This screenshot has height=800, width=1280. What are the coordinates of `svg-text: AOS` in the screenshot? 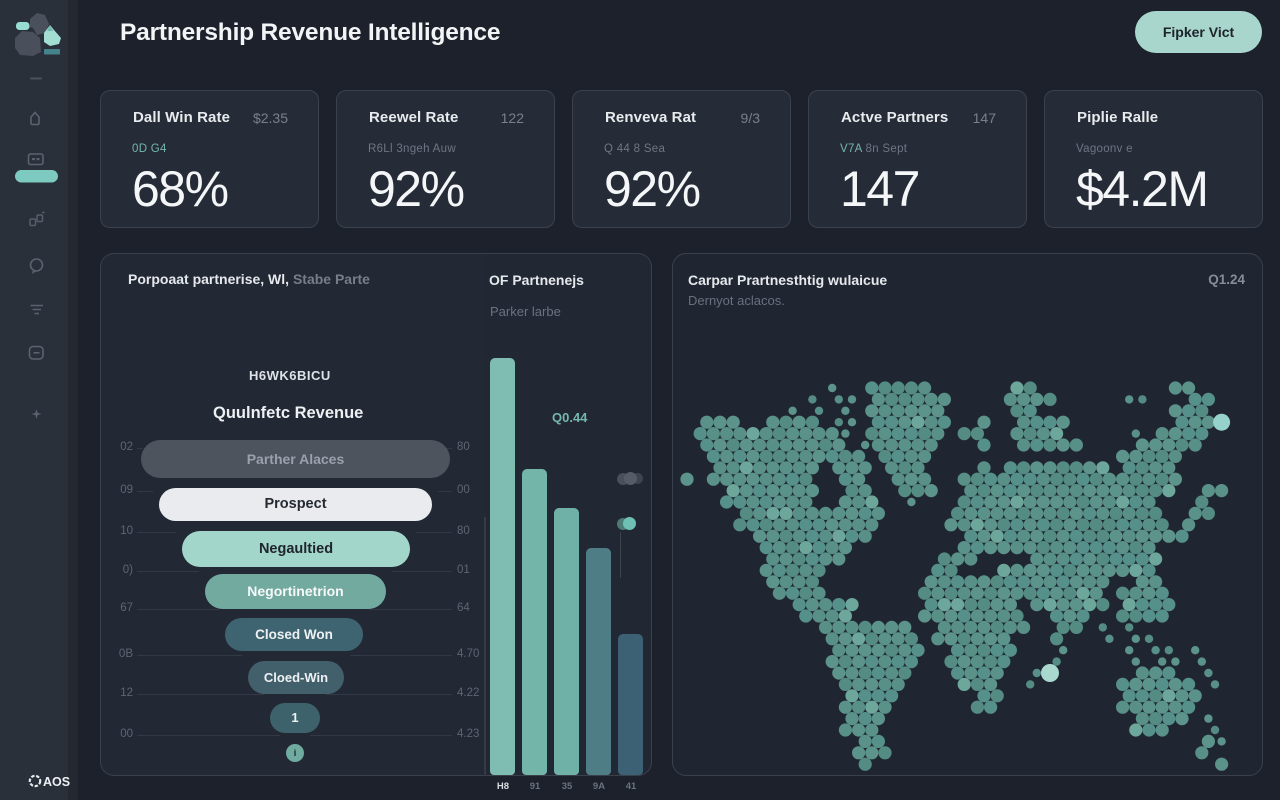 It's located at (56, 782).